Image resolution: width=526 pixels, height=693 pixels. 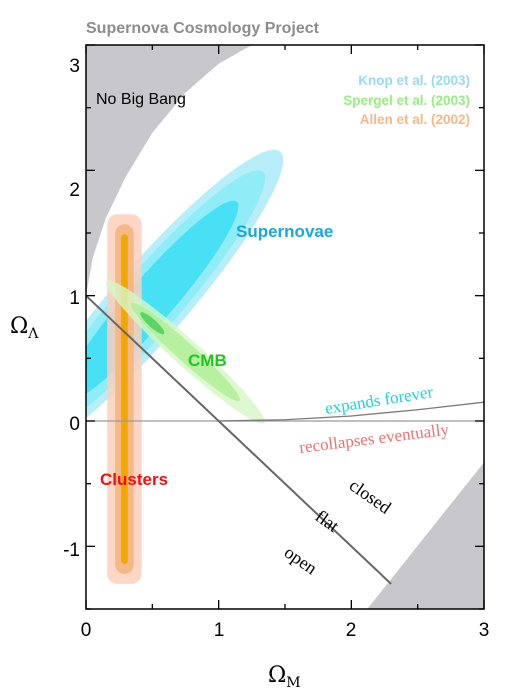 What do you see at coordinates (74, 190) in the screenshot?
I see `y-tick-label: 2` at bounding box center [74, 190].